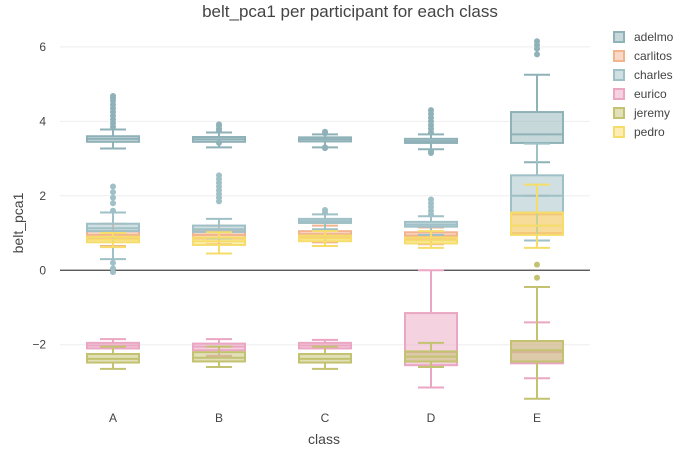 This screenshot has width=700, height=455. Describe the element at coordinates (42, 270) in the screenshot. I see `y-tick-label: 0` at that location.